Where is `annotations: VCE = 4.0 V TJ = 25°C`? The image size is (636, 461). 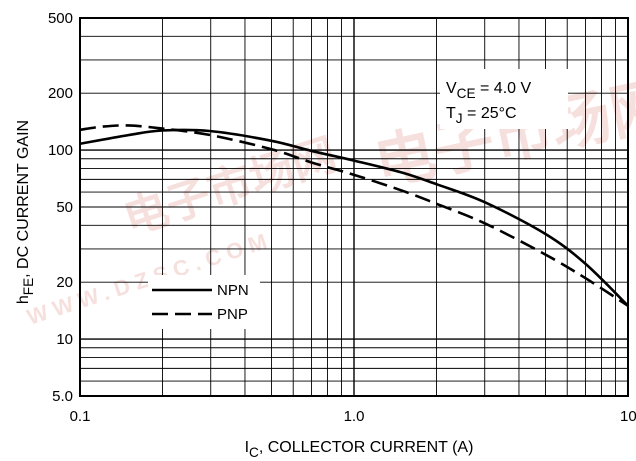
annotations: VCE = 4.0 V TJ = 25°C is located at coordinates (504, 99).